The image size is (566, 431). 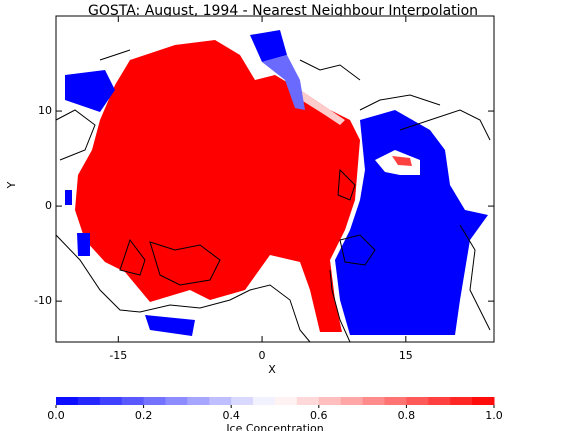 What do you see at coordinates (144, 415) in the screenshot?
I see `colorbar-tick-label: 0.2` at bounding box center [144, 415].